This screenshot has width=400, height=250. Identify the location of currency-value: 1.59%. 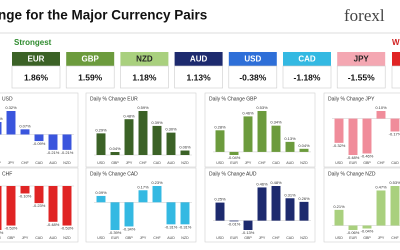
(90, 77).